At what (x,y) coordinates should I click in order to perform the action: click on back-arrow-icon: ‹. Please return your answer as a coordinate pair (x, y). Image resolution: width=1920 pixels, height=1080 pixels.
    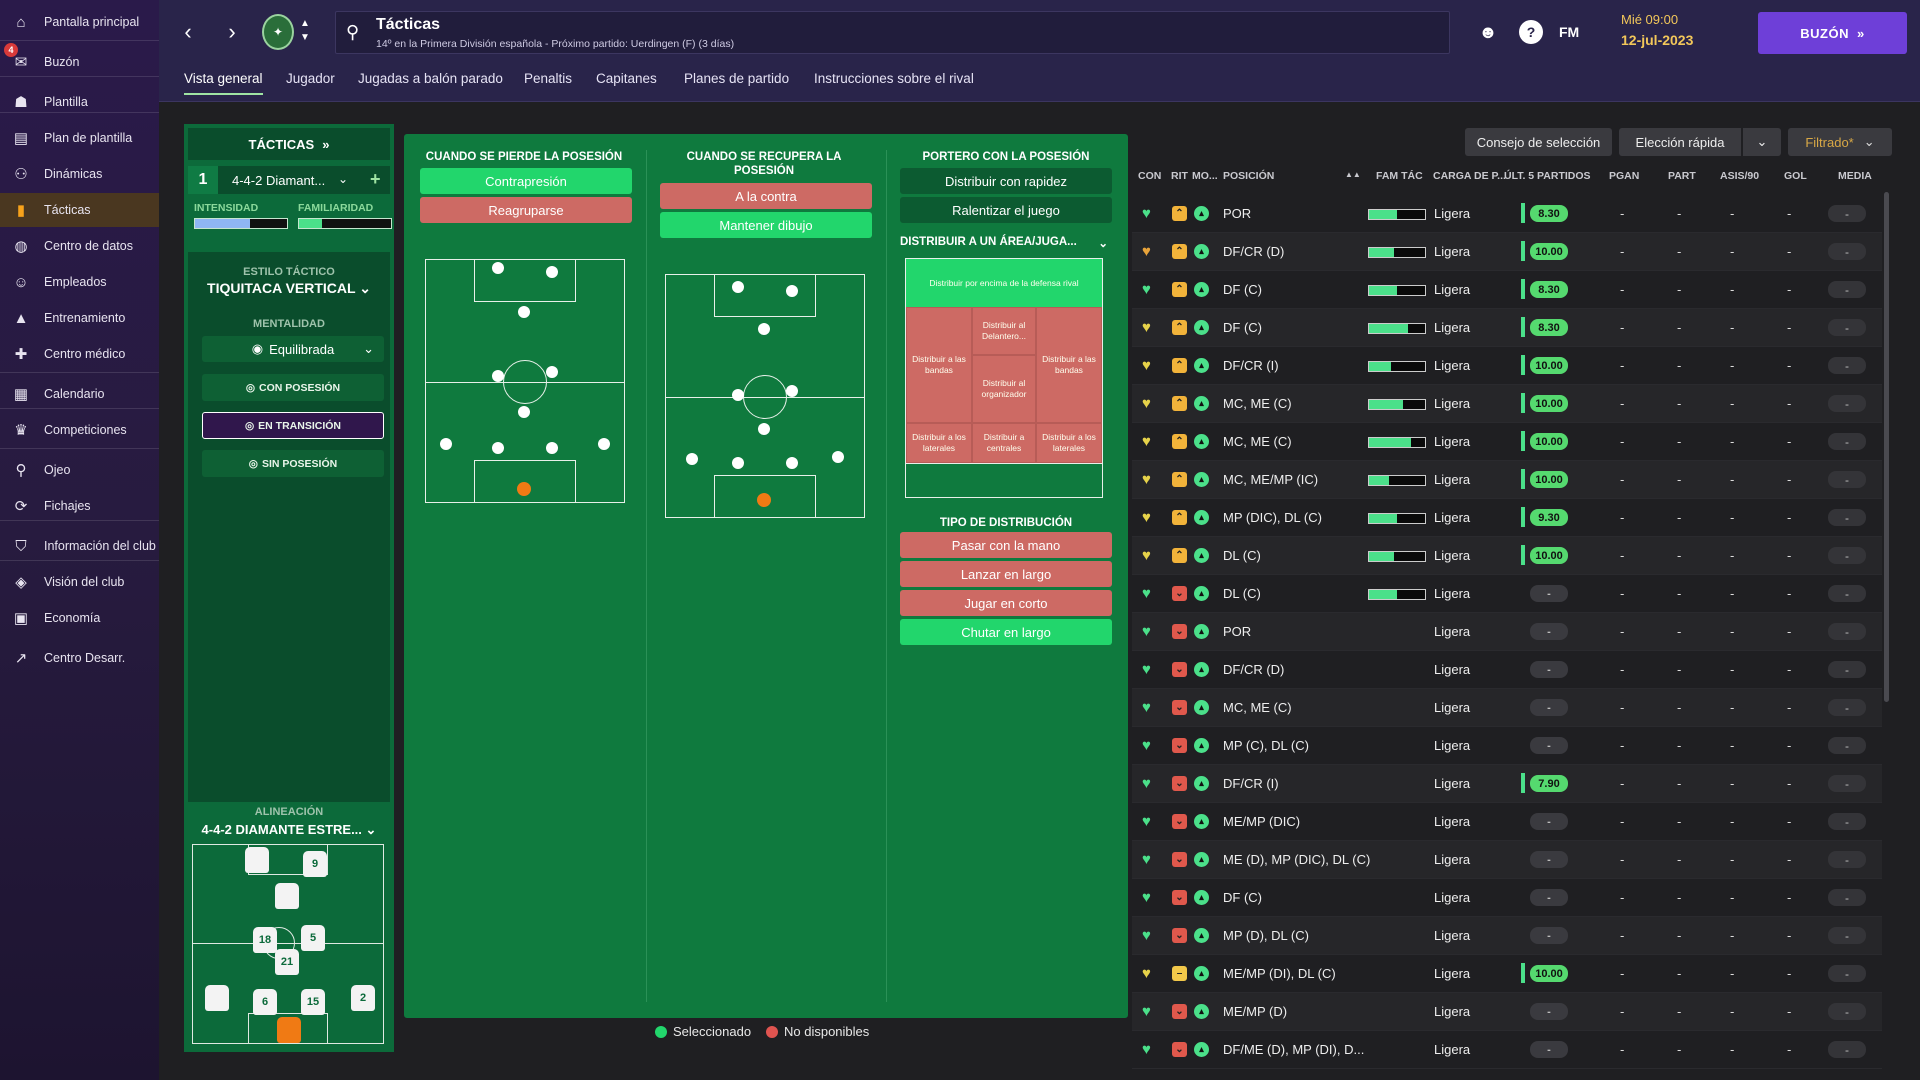
    Looking at the image, I should click on (188, 31).